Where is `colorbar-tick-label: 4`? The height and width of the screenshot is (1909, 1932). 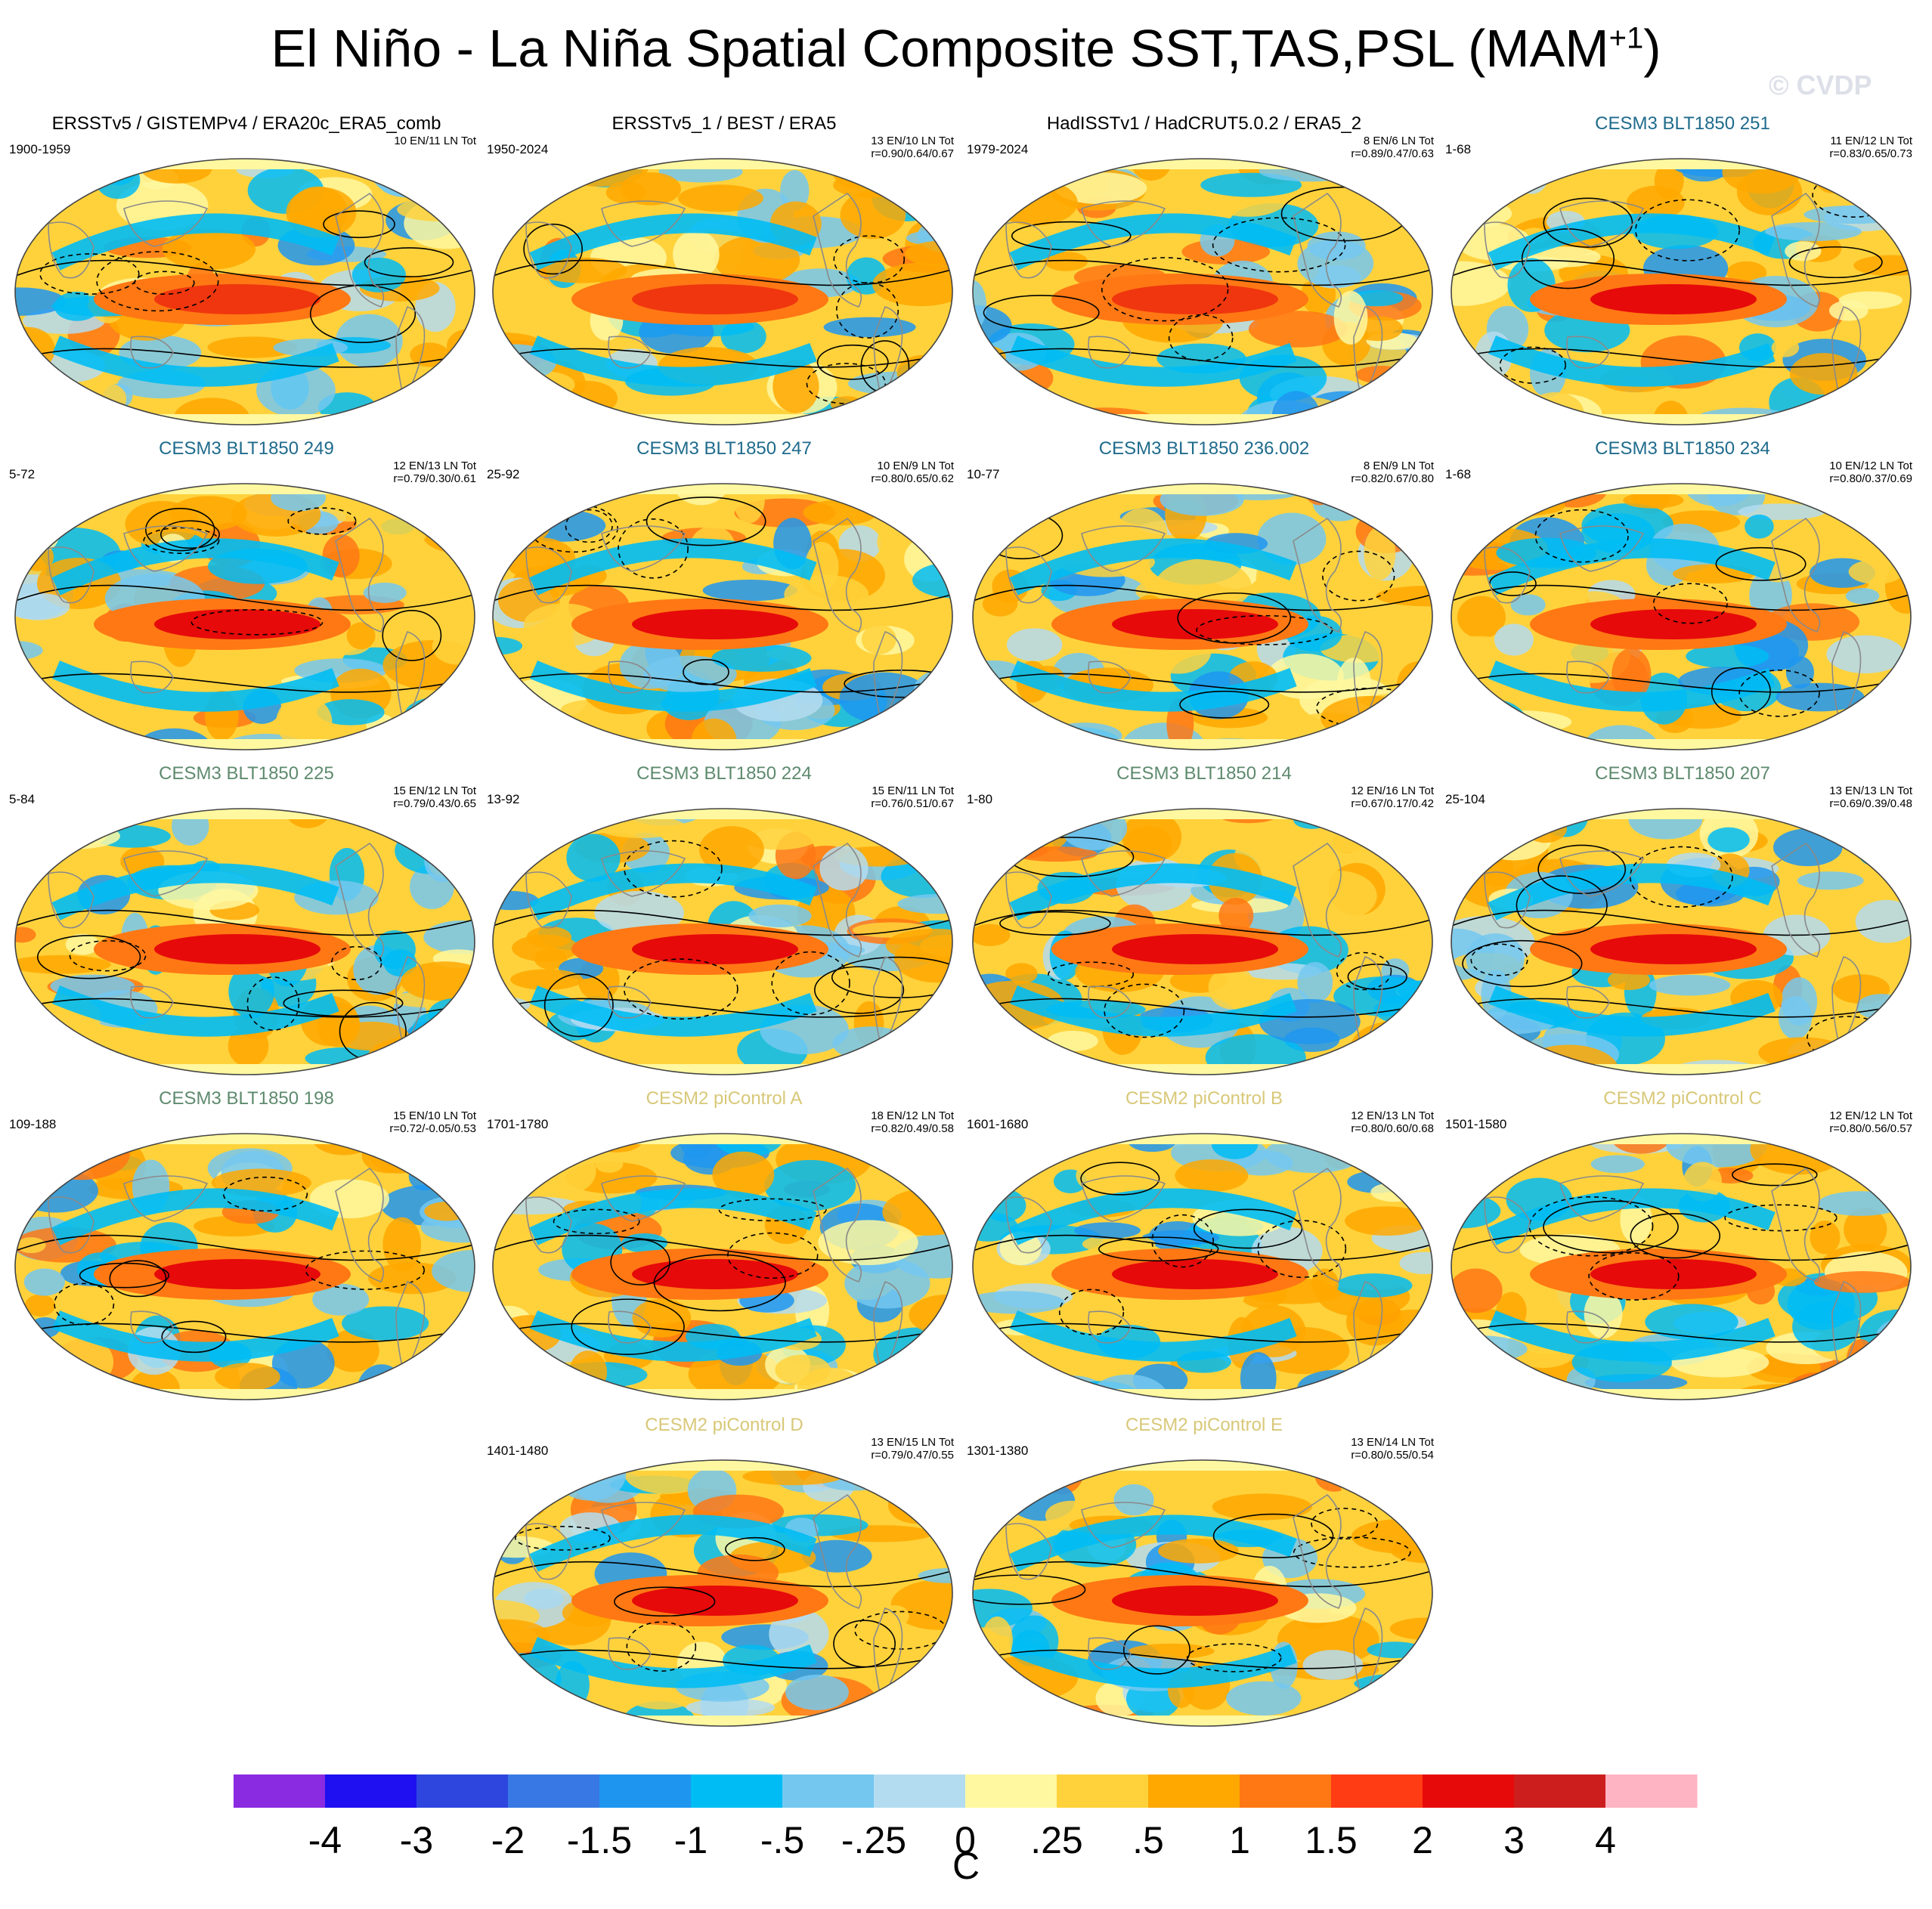 colorbar-tick-label: 4 is located at coordinates (1605, 1840).